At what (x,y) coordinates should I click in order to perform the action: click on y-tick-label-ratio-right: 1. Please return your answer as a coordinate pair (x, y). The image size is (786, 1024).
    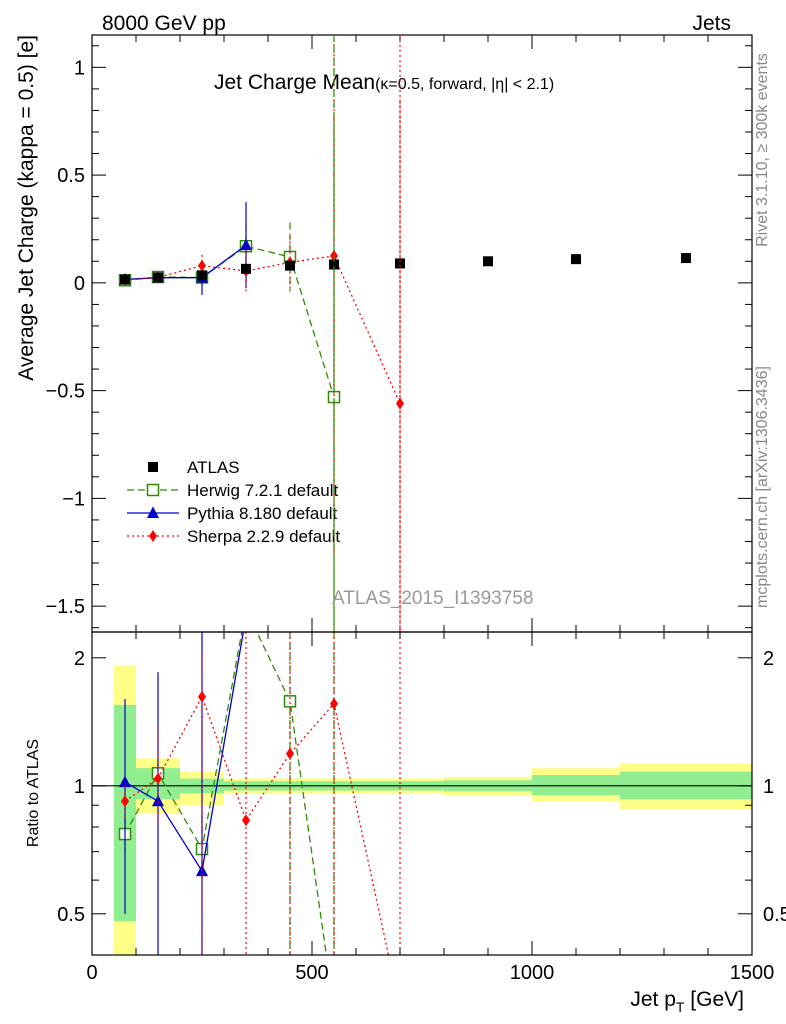
    Looking at the image, I should click on (768, 787).